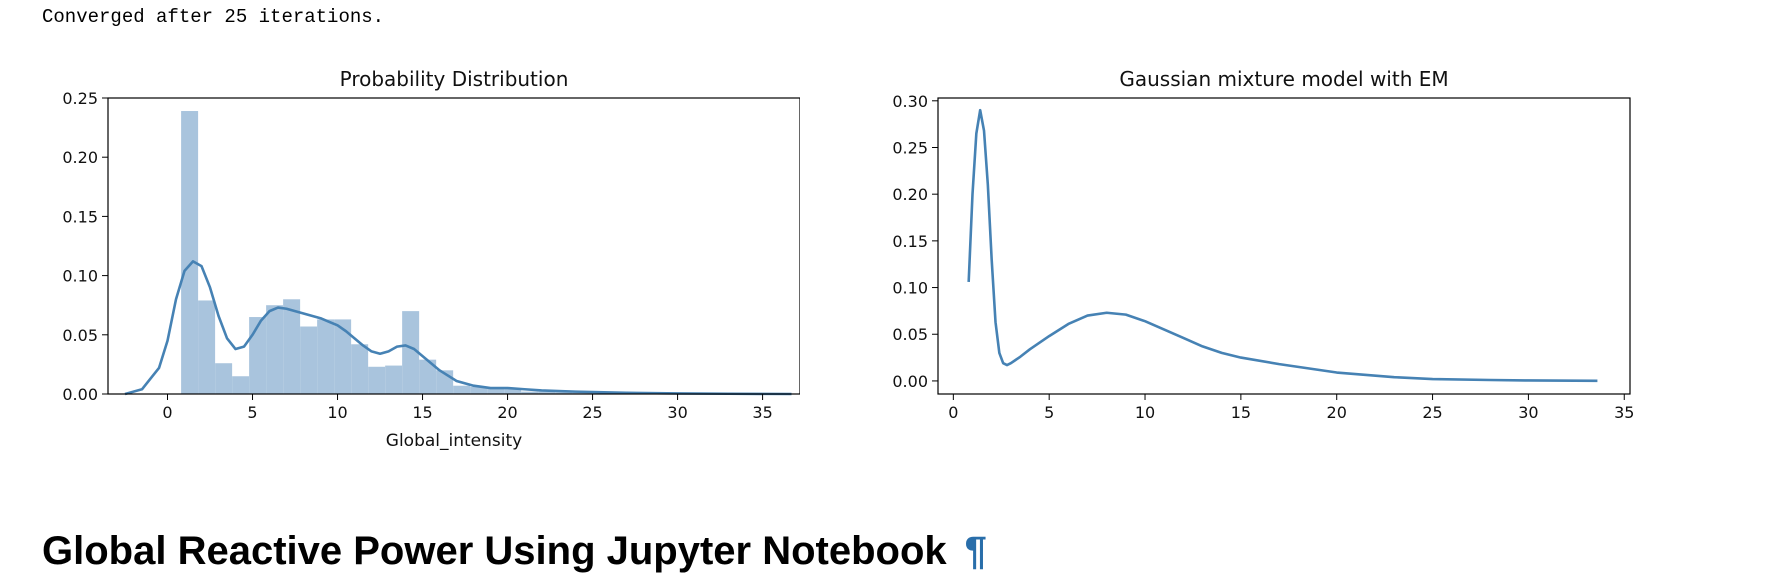 Image resolution: width=1772 pixels, height=574 pixels. What do you see at coordinates (910, 101) in the screenshot?
I see `chart-2-y-tick-label: 0.30` at bounding box center [910, 101].